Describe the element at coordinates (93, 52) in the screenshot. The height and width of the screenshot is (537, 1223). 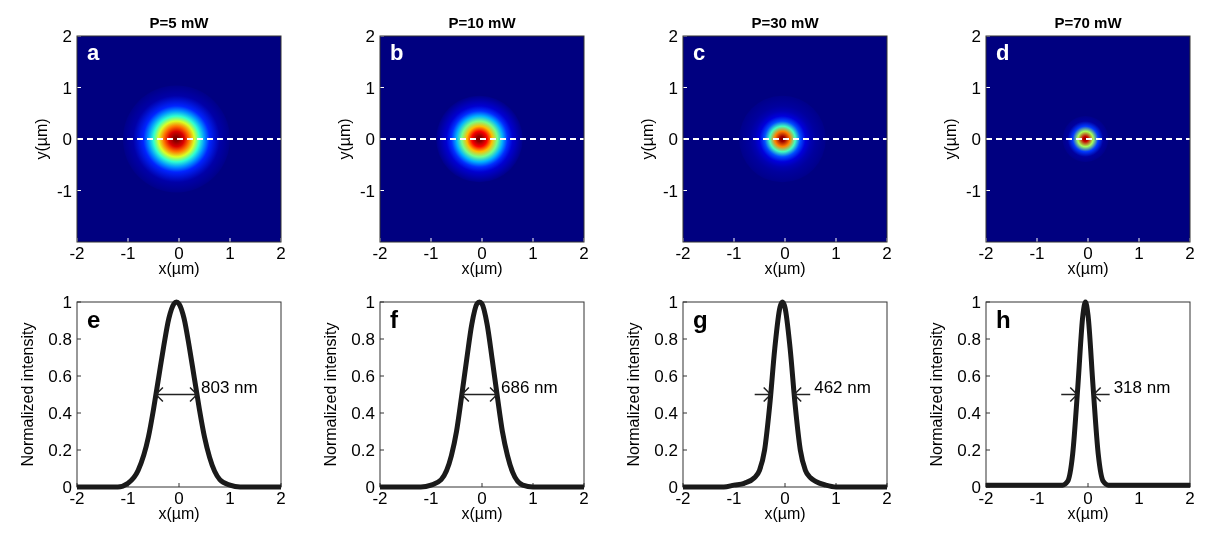
I see `annotation: a` at that location.